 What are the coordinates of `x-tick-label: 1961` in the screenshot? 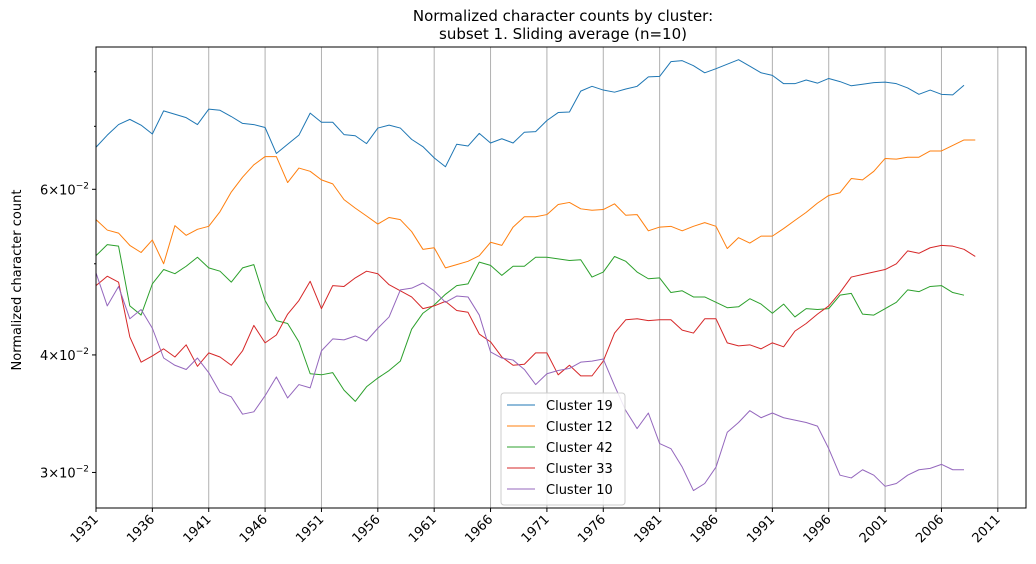 It's located at (423, 529).